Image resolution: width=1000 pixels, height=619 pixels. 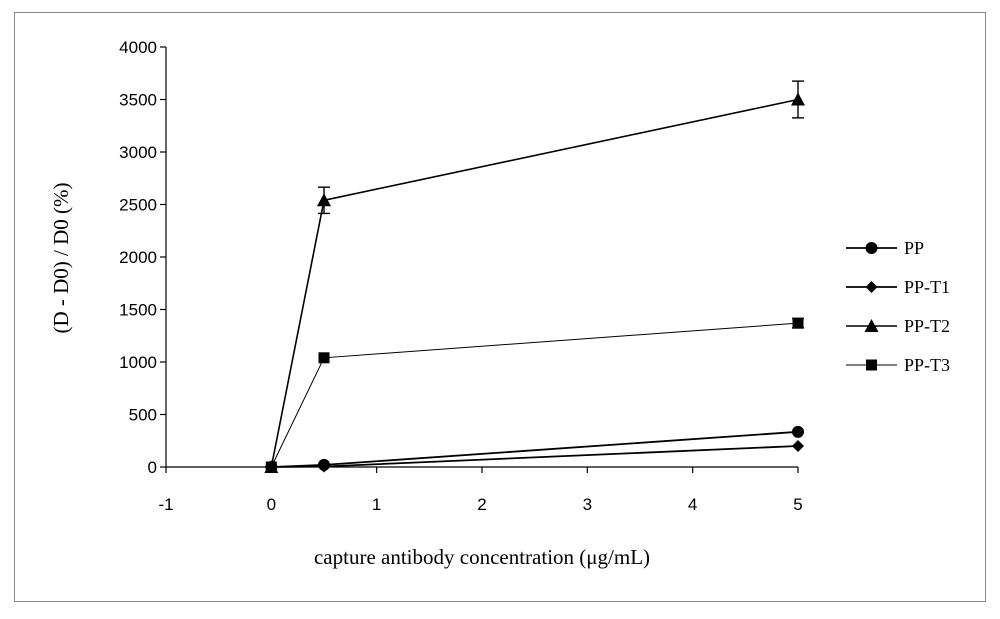 What do you see at coordinates (914, 248) in the screenshot?
I see `legend-label: PP` at bounding box center [914, 248].